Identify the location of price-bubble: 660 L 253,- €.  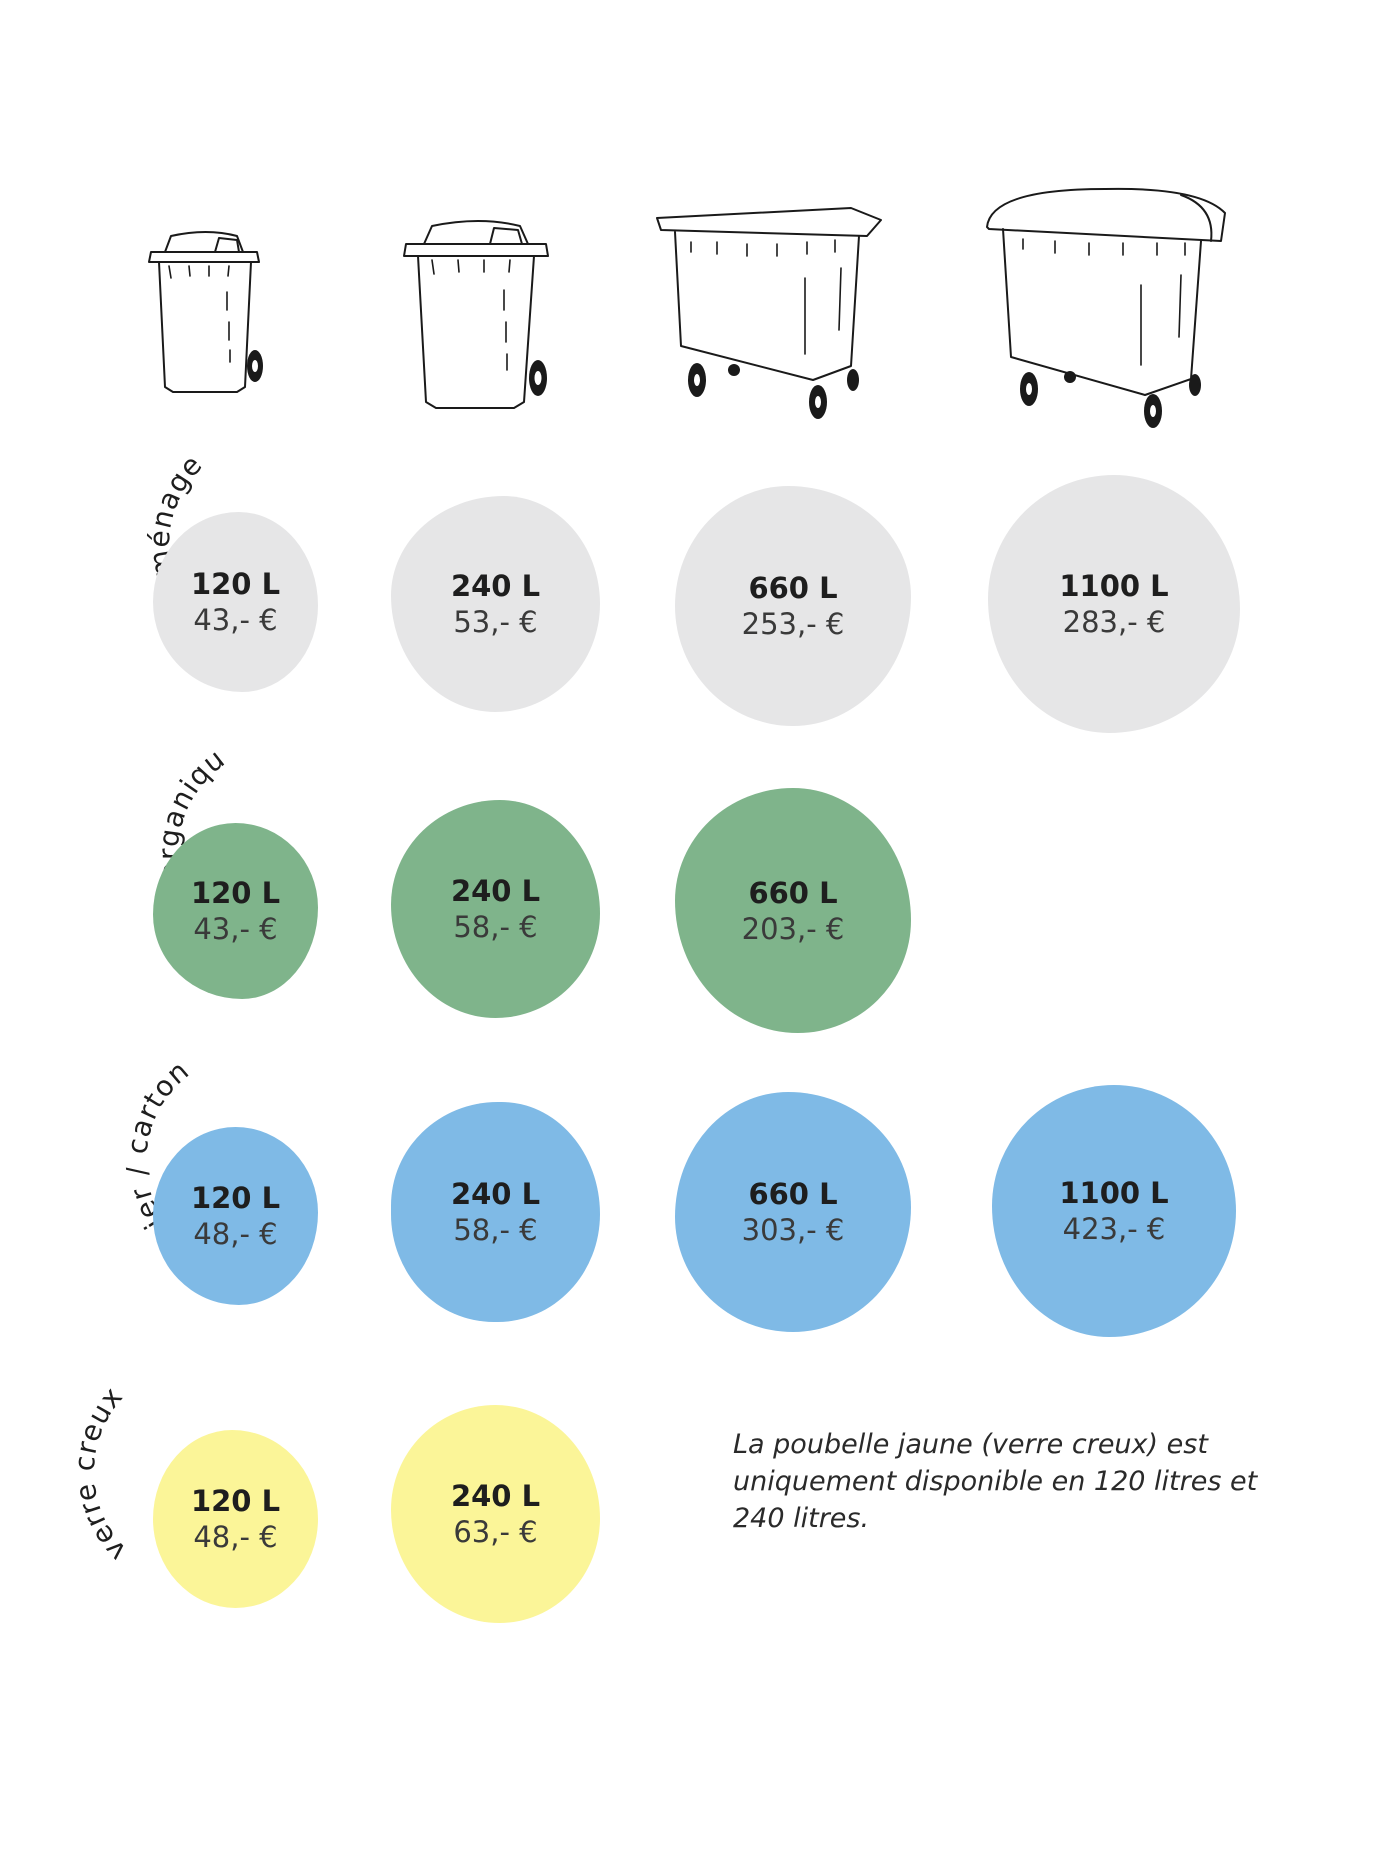
(793, 606).